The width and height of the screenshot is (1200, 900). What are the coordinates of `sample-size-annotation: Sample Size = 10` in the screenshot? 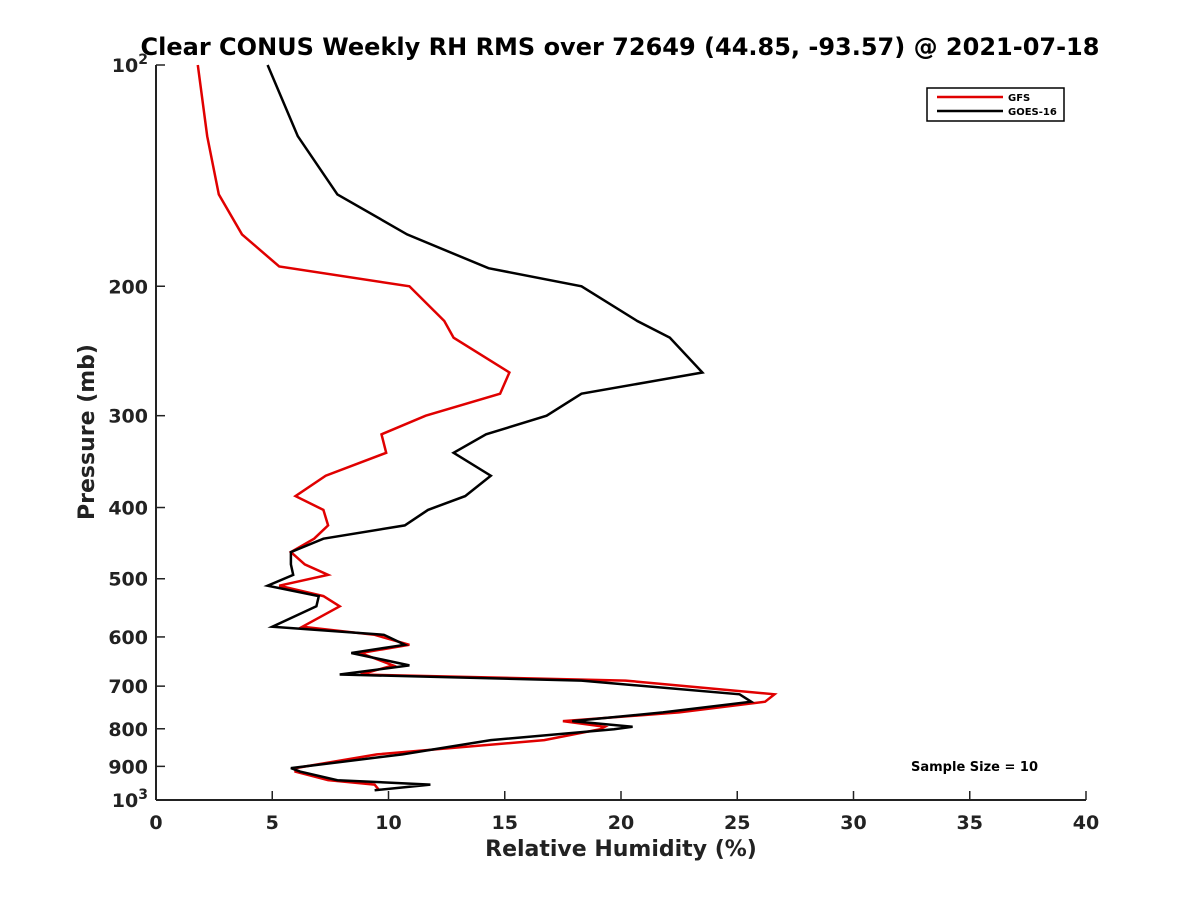 It's located at (974, 767).